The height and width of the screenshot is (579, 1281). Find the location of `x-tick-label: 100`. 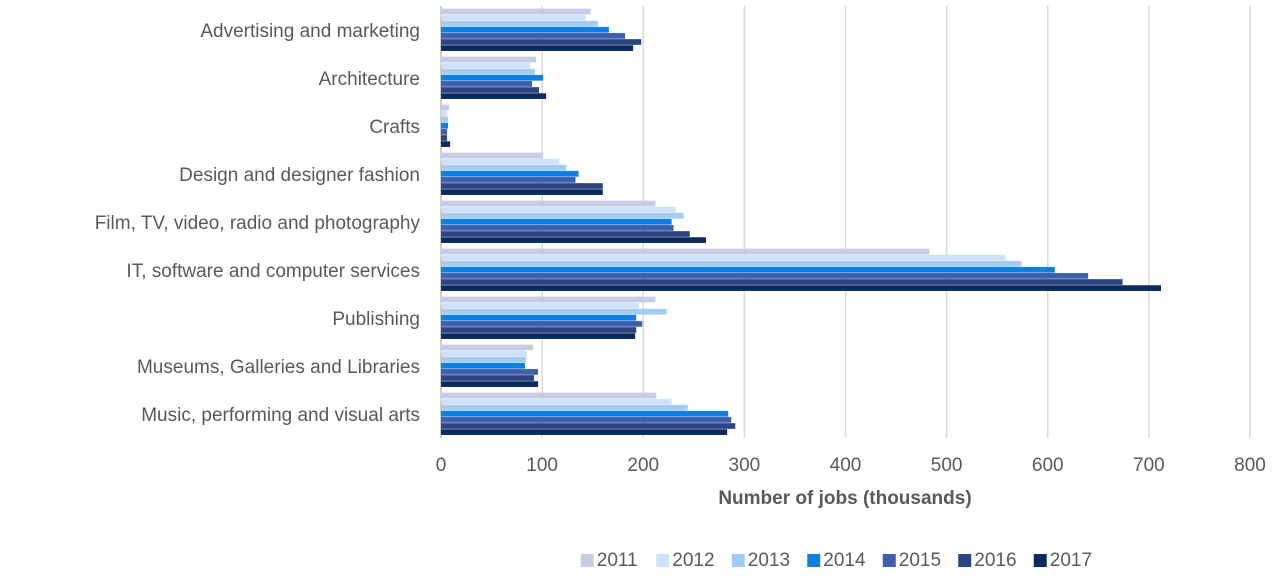

x-tick-label: 100 is located at coordinates (542, 465).